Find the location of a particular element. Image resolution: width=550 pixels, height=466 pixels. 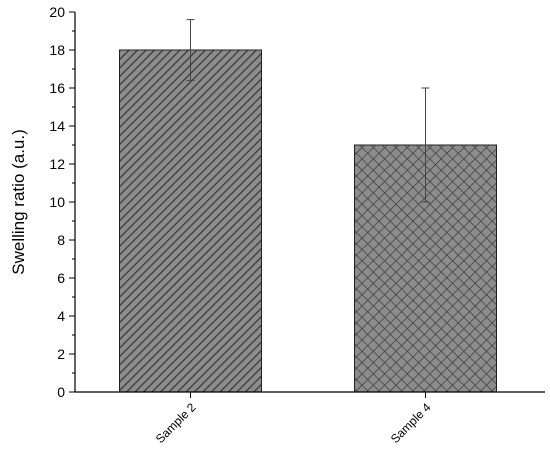

y-tick-label: 8 is located at coordinates (61, 240).